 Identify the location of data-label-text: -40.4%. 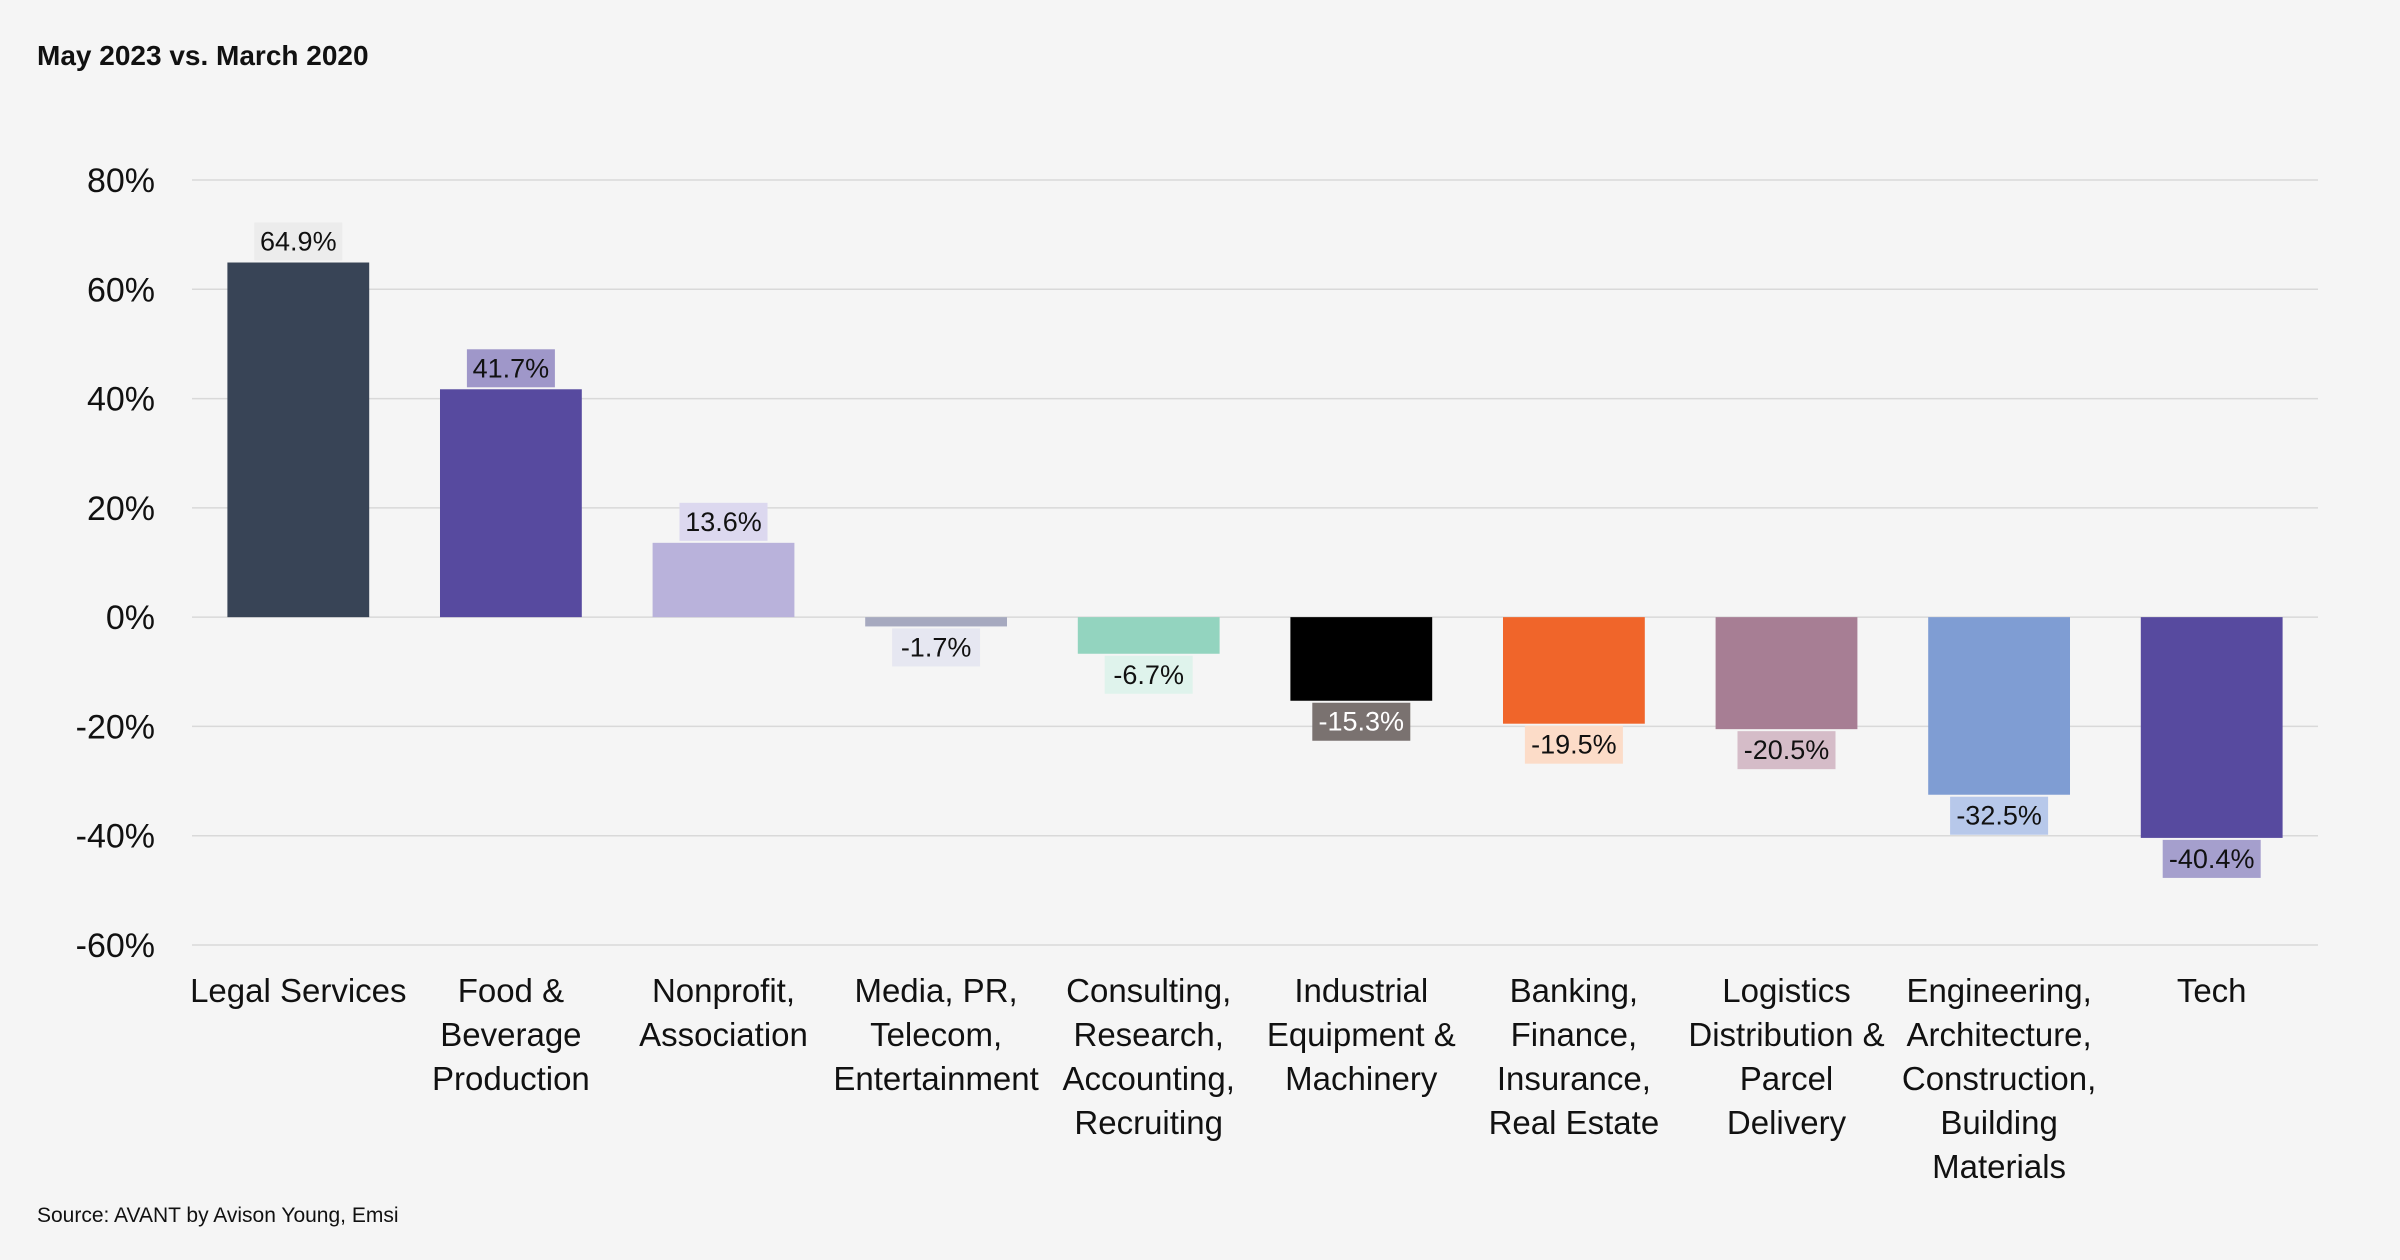
(2212, 859).